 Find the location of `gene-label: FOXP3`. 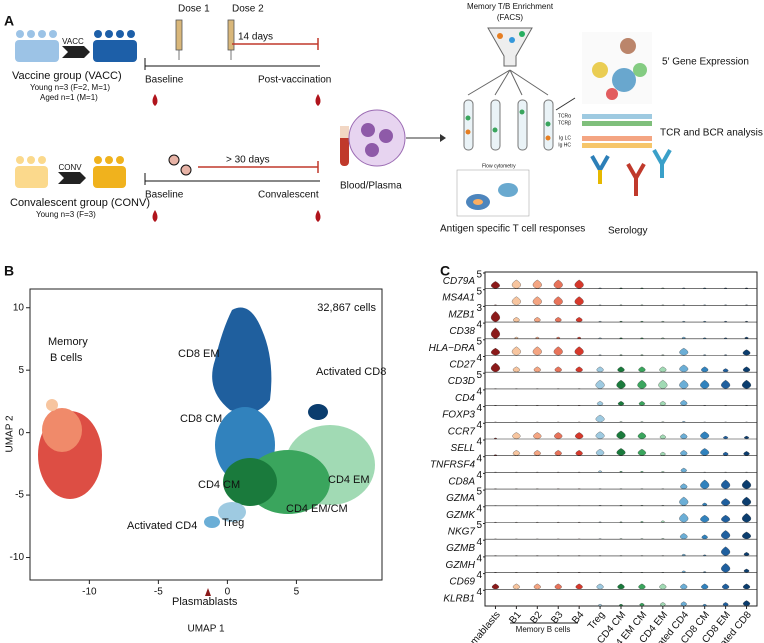

gene-label: FOXP3 is located at coordinates (458, 415).